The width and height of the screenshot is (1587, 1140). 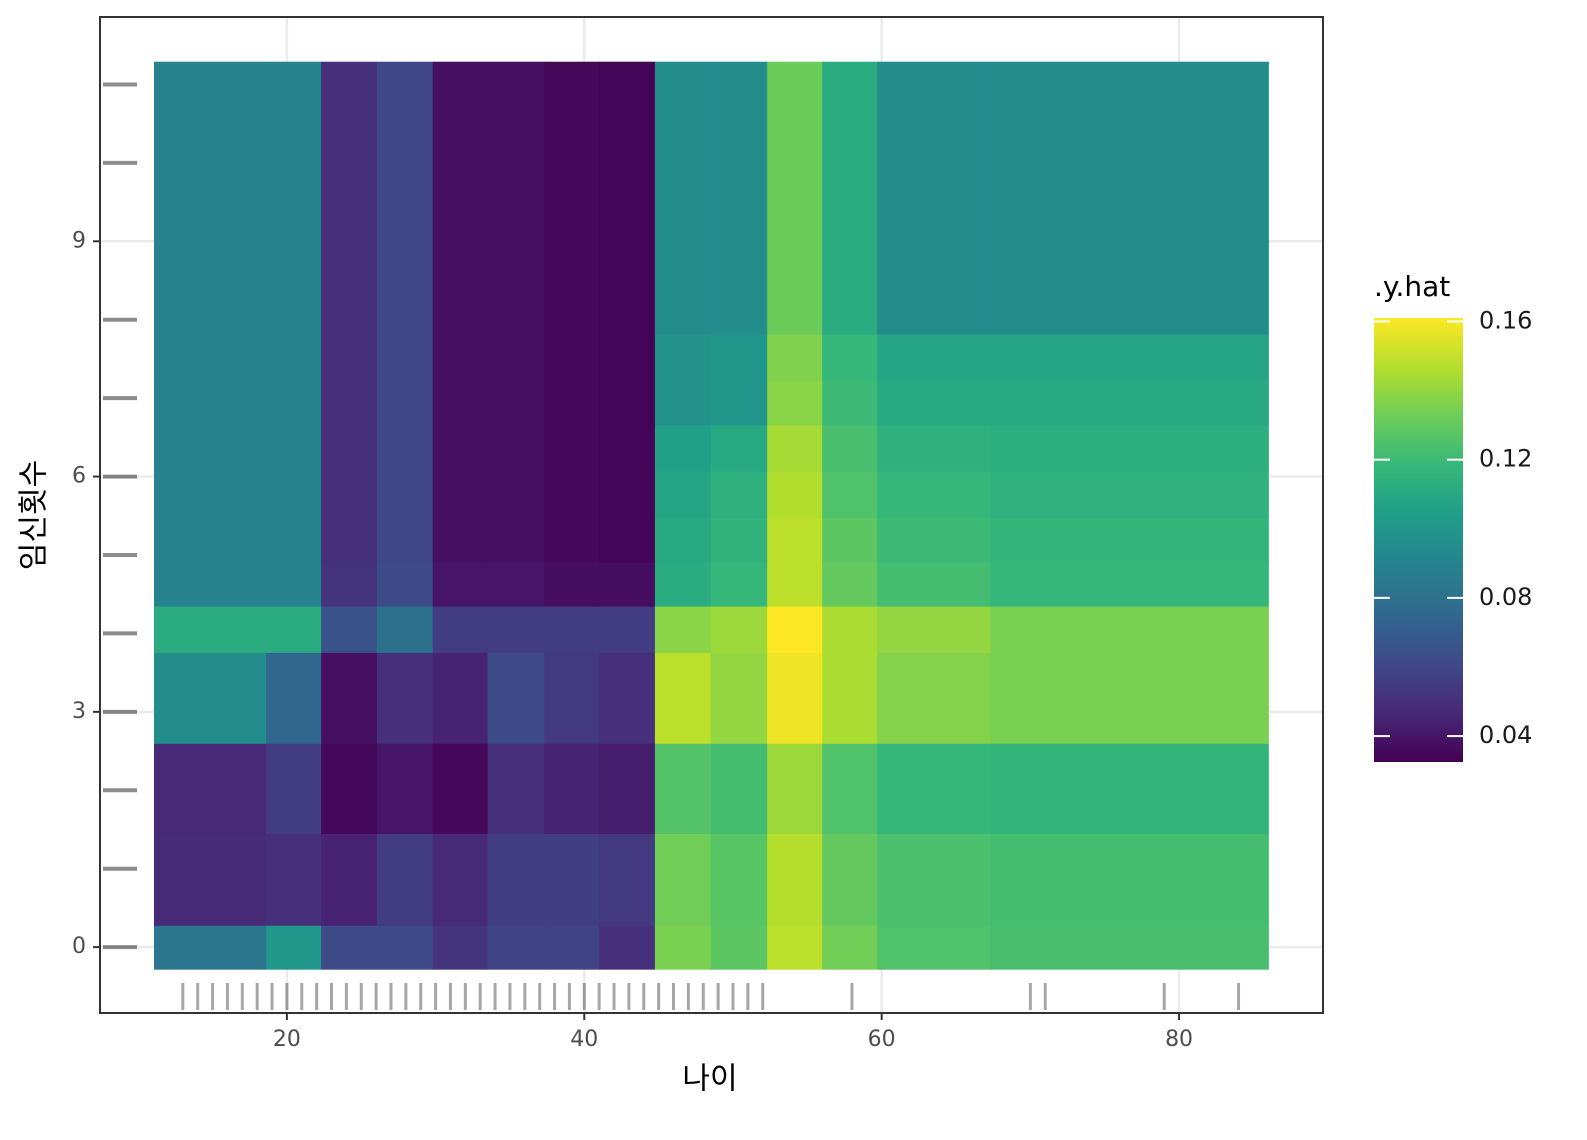 What do you see at coordinates (1505, 459) in the screenshot?
I see `colorbar-label: 0.12` at bounding box center [1505, 459].